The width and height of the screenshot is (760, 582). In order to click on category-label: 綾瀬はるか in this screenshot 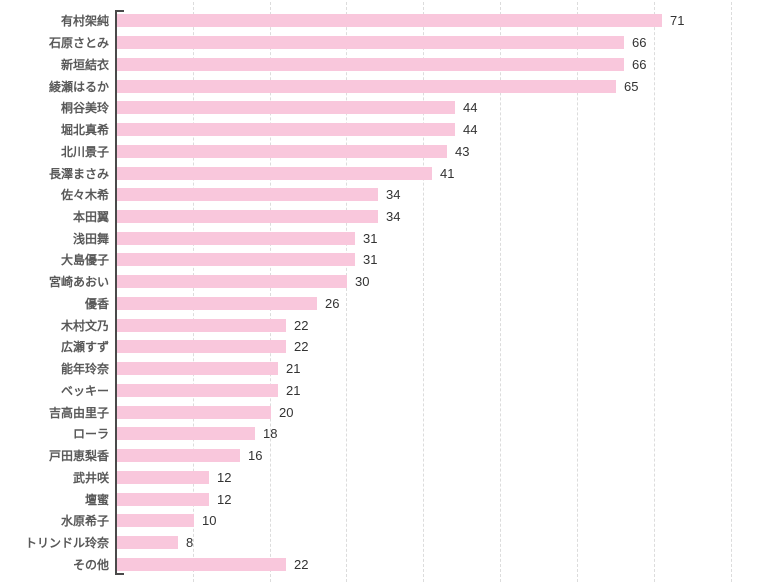, I will do `click(78, 86)`.